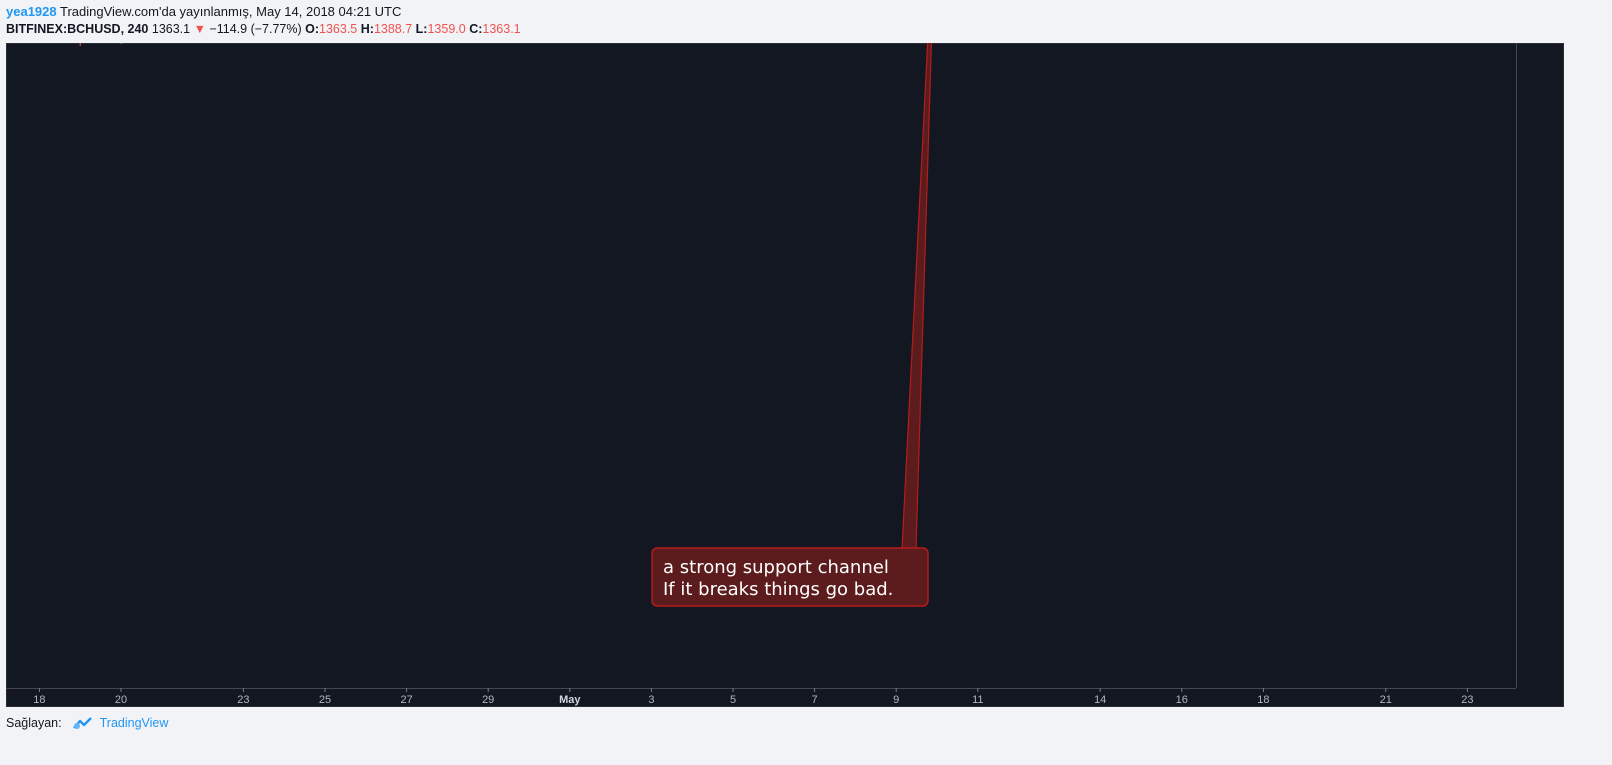  I want to click on high-label: H:, so click(367, 29).